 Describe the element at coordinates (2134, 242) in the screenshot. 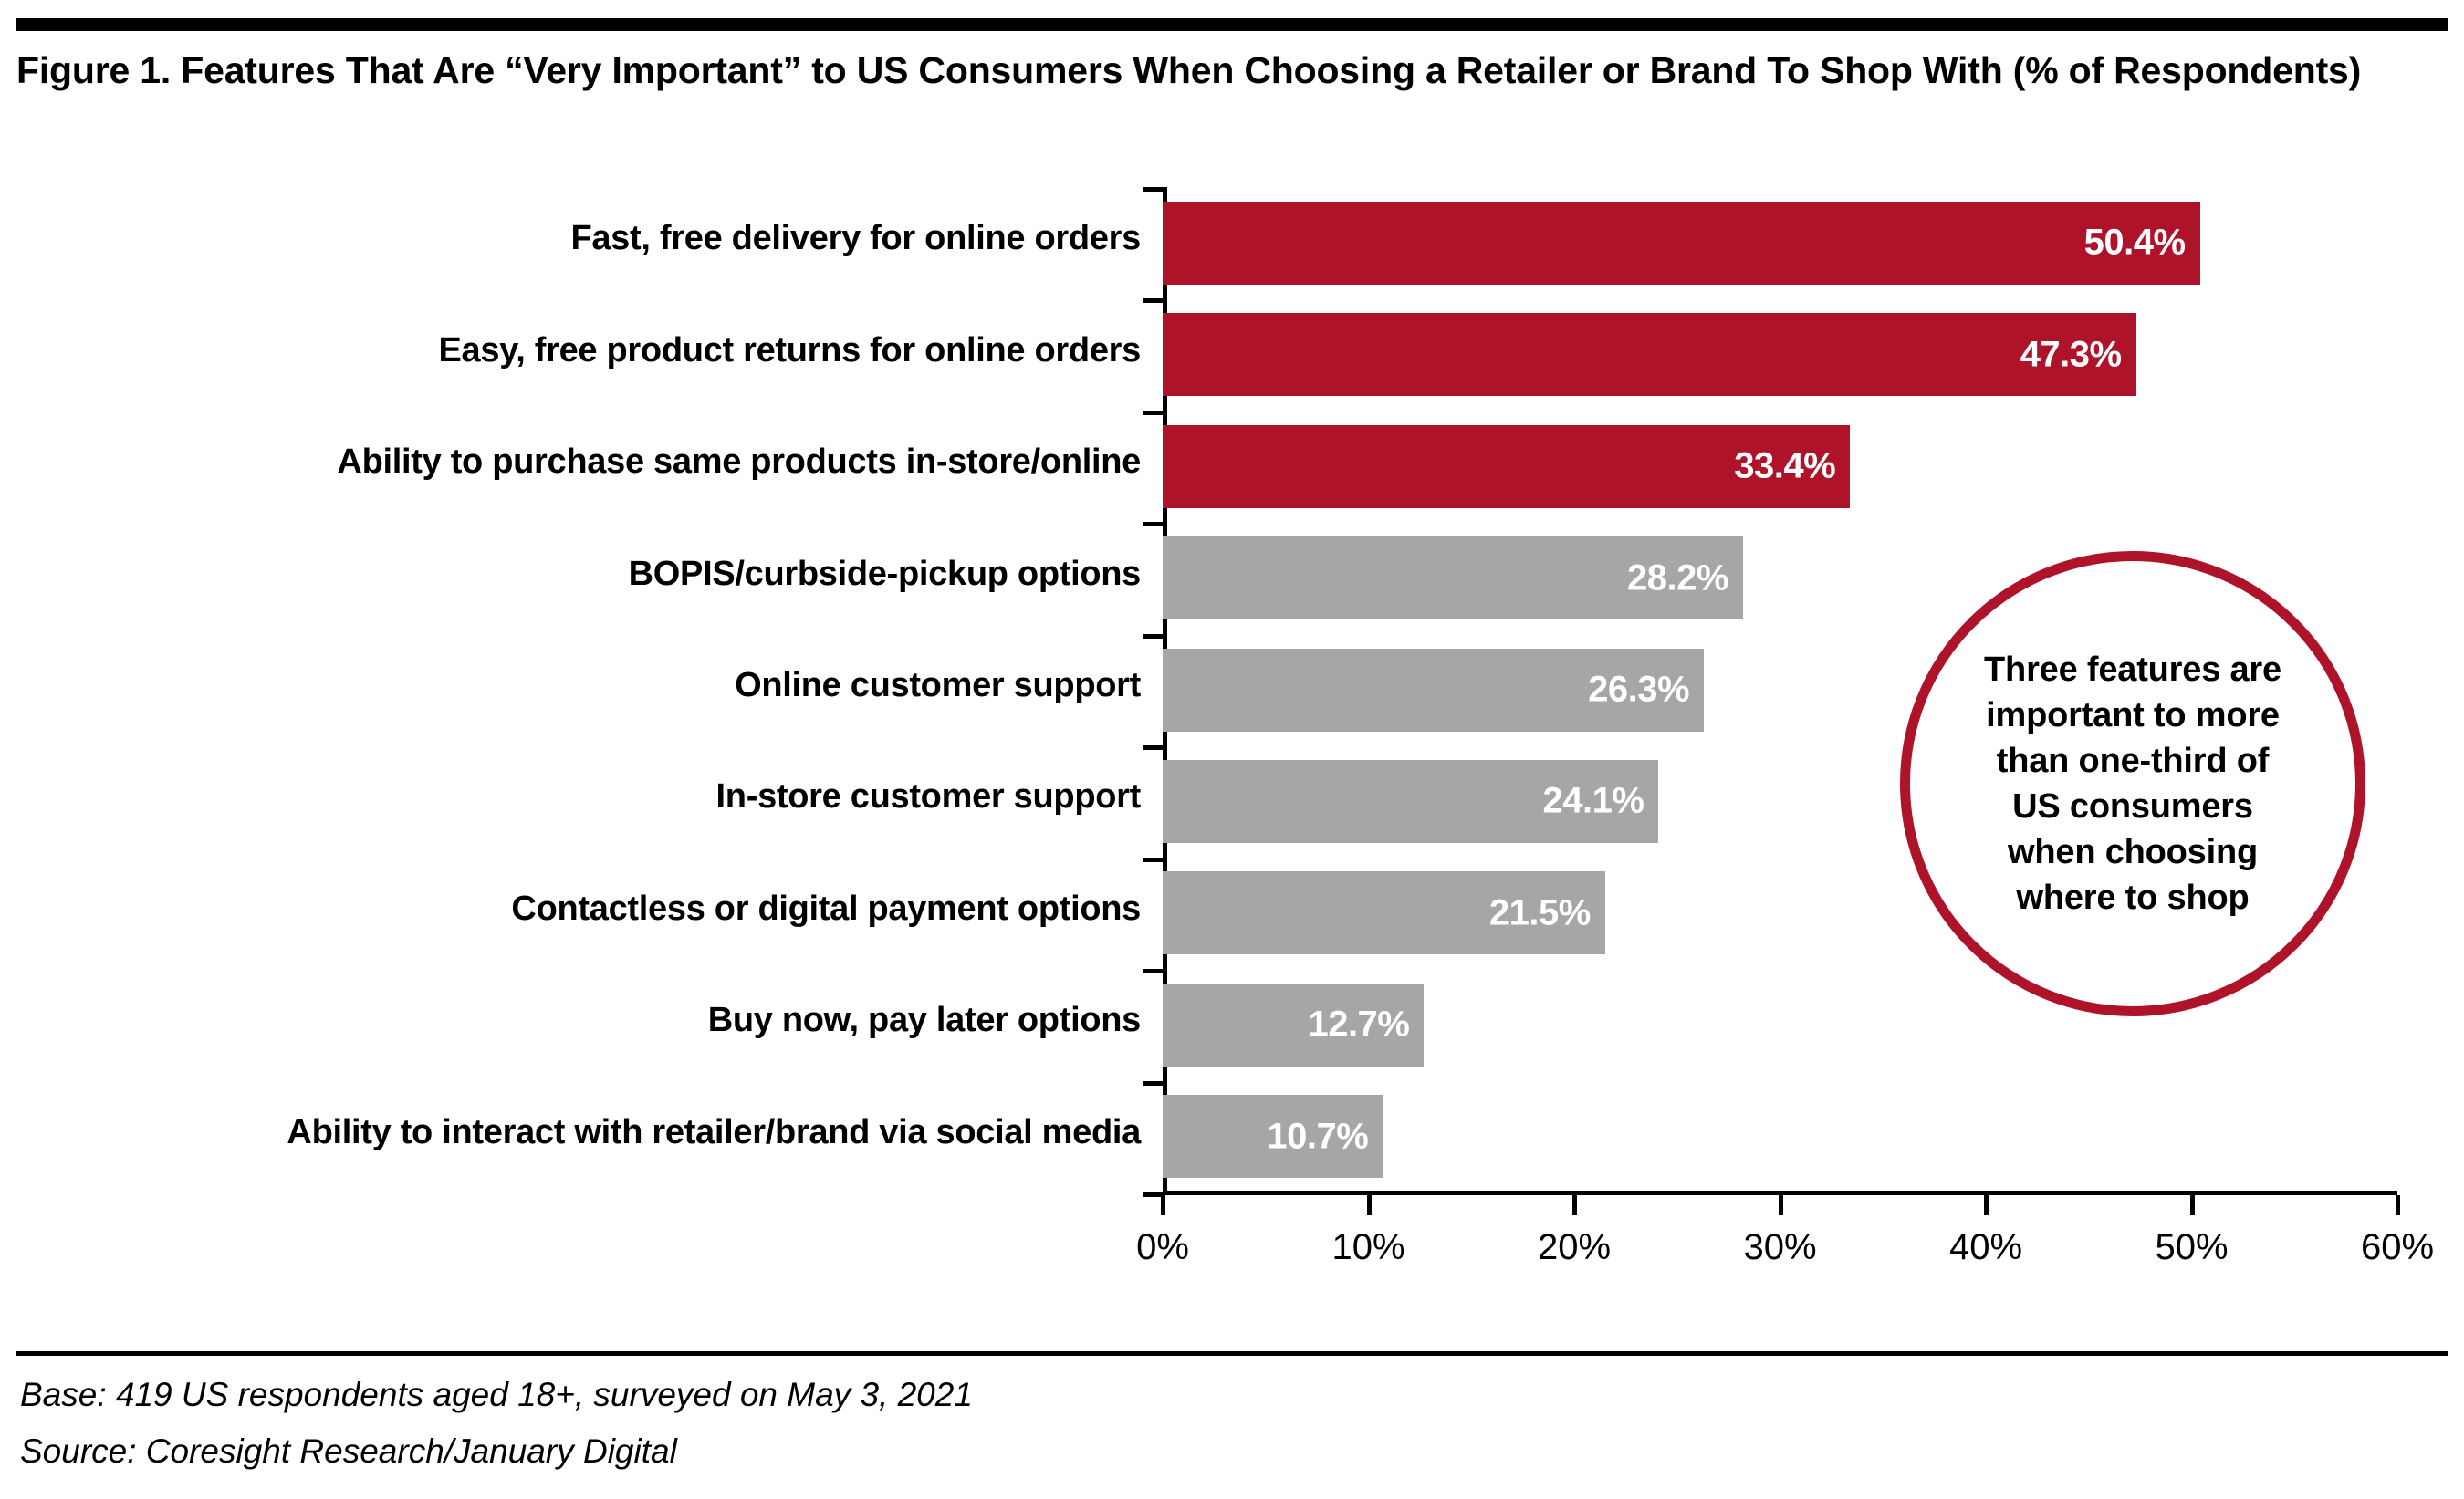

I see `bar-value-label: 50.4%` at that location.